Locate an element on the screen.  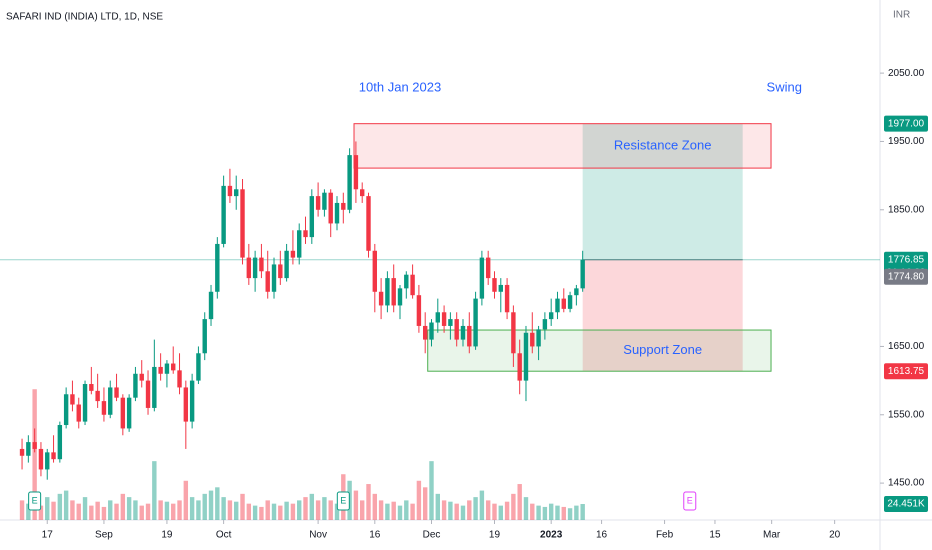
x-tick-label: Oct is located at coordinates (224, 535).